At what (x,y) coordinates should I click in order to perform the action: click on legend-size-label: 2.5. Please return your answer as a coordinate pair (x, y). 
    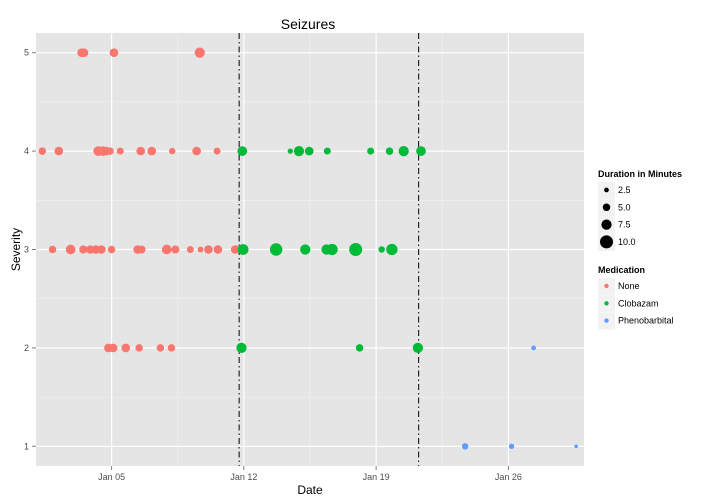
    Looking at the image, I should click on (624, 190).